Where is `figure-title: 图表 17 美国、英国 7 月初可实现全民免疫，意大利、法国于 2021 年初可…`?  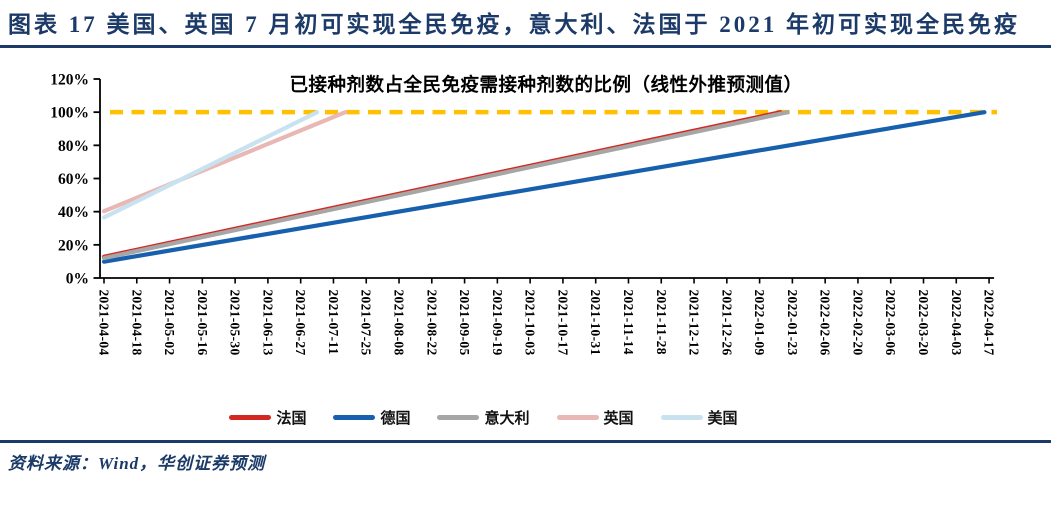
figure-title: 图表 17 美国、英国 7 月初可实现全民免疫，意大利、法国于 2021 年初可… is located at coordinates (514, 24).